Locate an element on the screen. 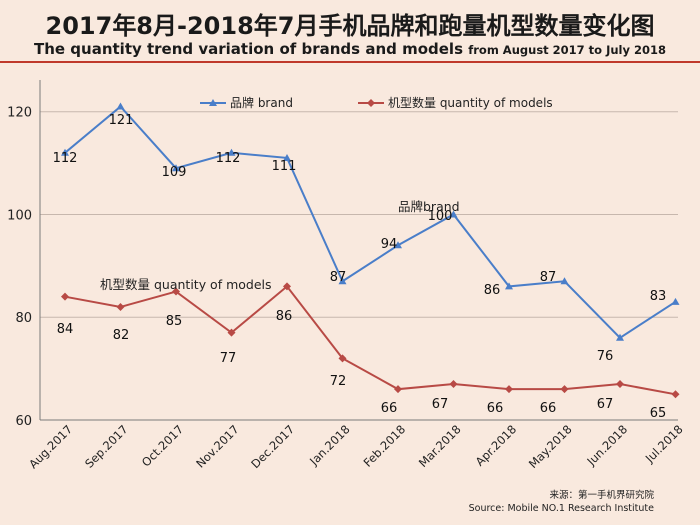  y-tick-label: 120 is located at coordinates (19, 113).